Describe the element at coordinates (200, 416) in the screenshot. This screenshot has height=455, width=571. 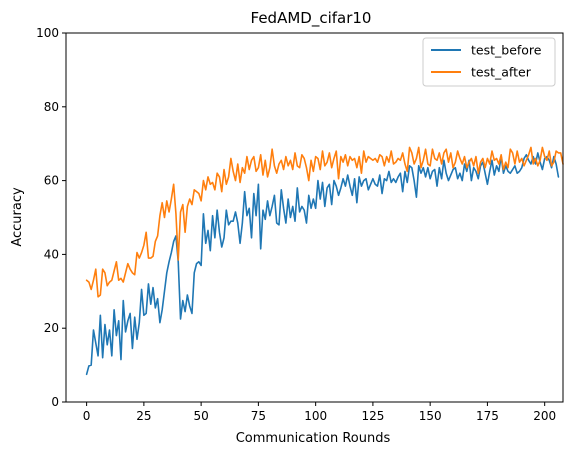
I see `x-tick-label: 50` at that location.